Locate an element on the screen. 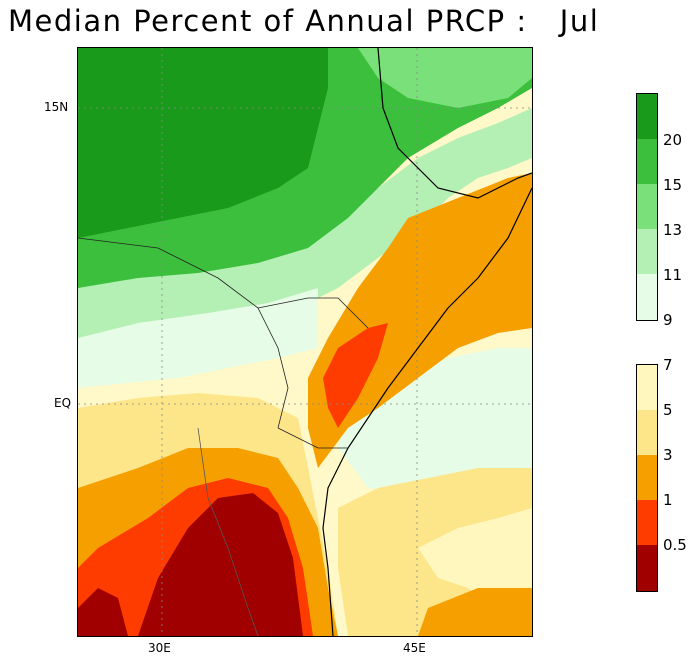 Image resolution: width=697 pixels, height=664 pixels. legend-label-11: 11 is located at coordinates (673, 275).